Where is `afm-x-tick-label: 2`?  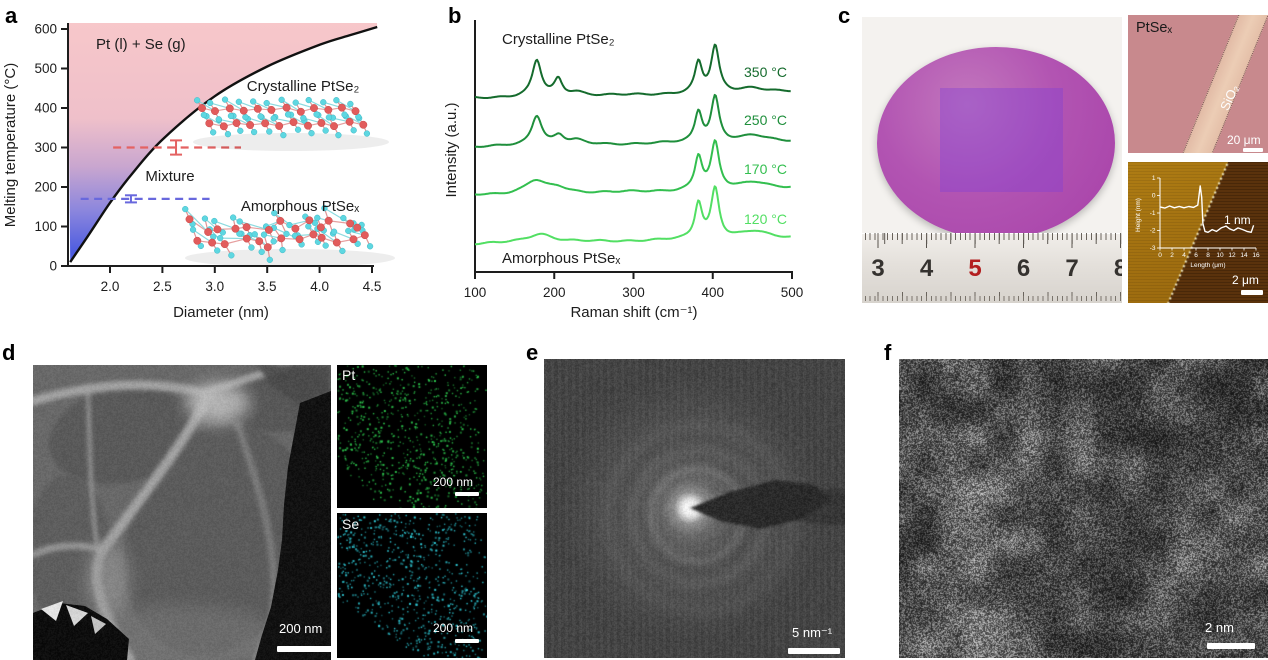 afm-x-tick-label: 2 is located at coordinates (1172, 255).